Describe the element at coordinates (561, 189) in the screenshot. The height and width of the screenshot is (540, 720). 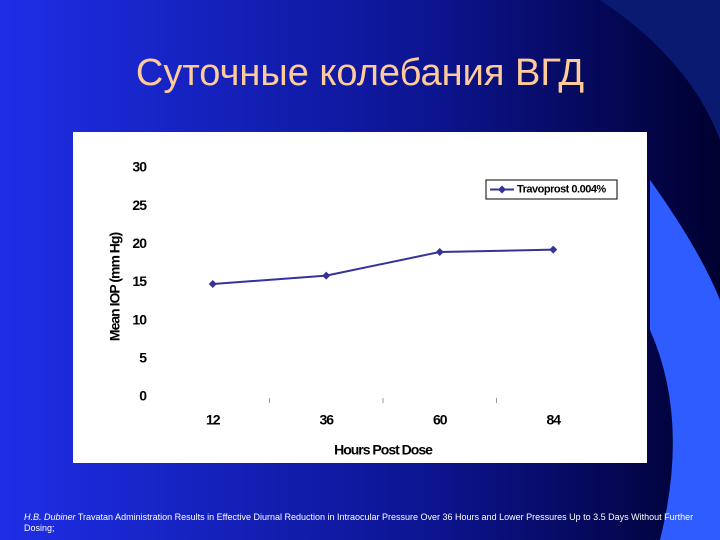
I see `legend-label: Travoprost 0.004%` at that location.